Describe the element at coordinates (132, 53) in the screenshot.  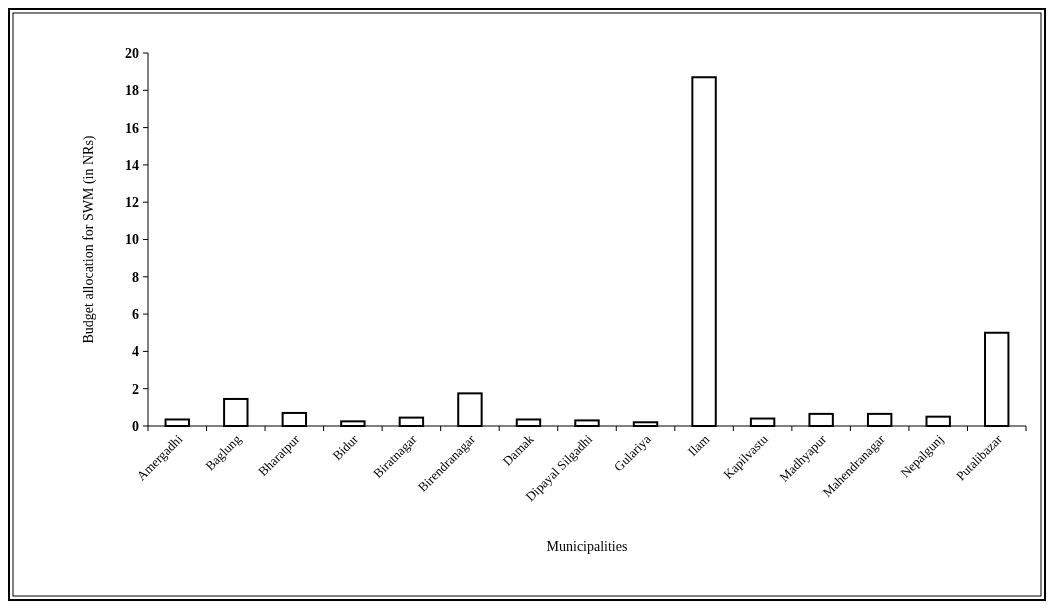
I see `y-tick-label: 20` at that location.